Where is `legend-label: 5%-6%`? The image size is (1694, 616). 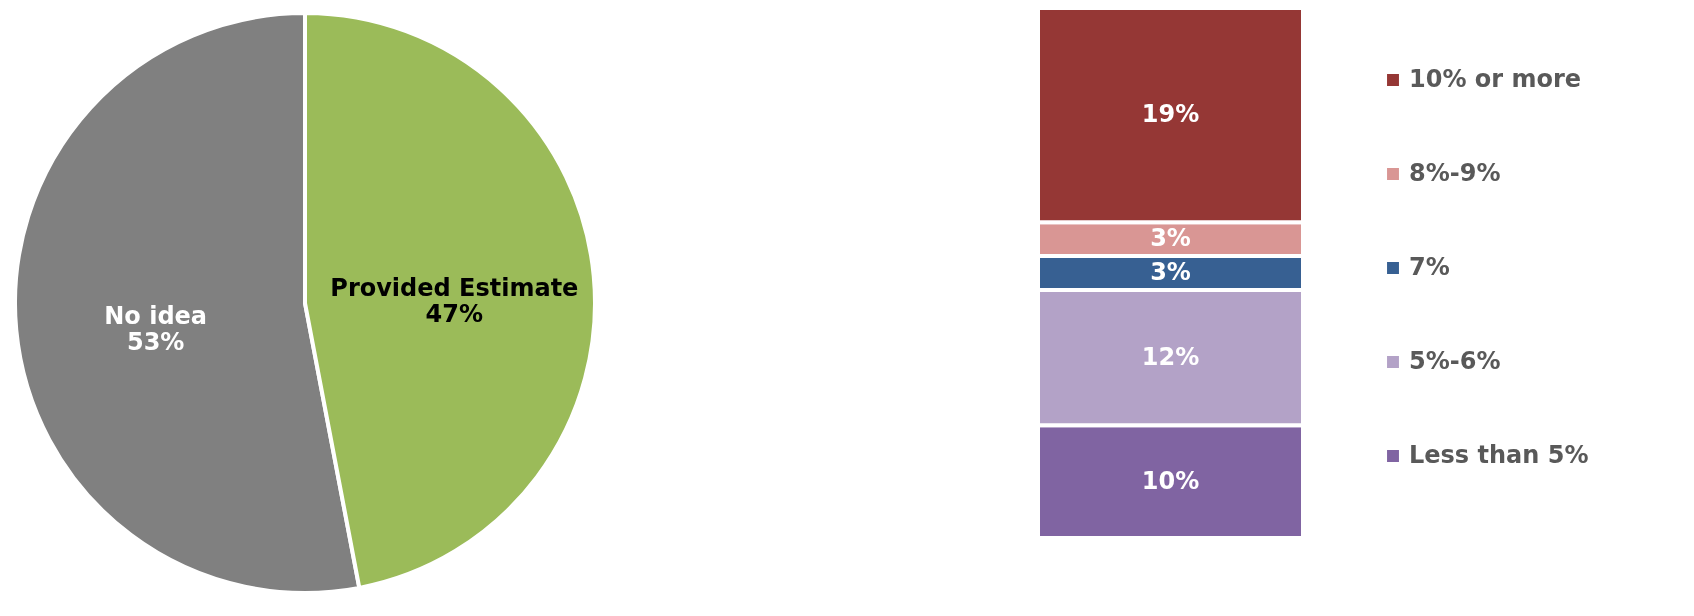 legend-label: 5%-6% is located at coordinates (1455, 361).